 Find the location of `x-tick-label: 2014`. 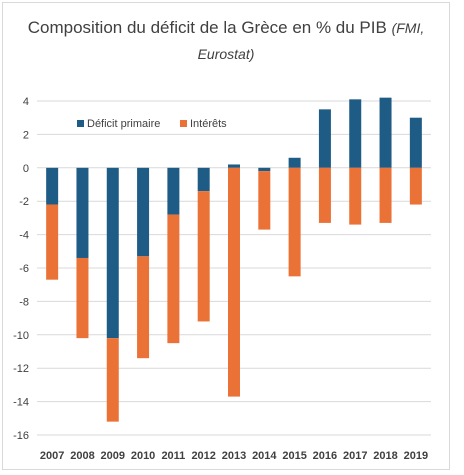

x-tick-label: 2014 is located at coordinates (264, 456).